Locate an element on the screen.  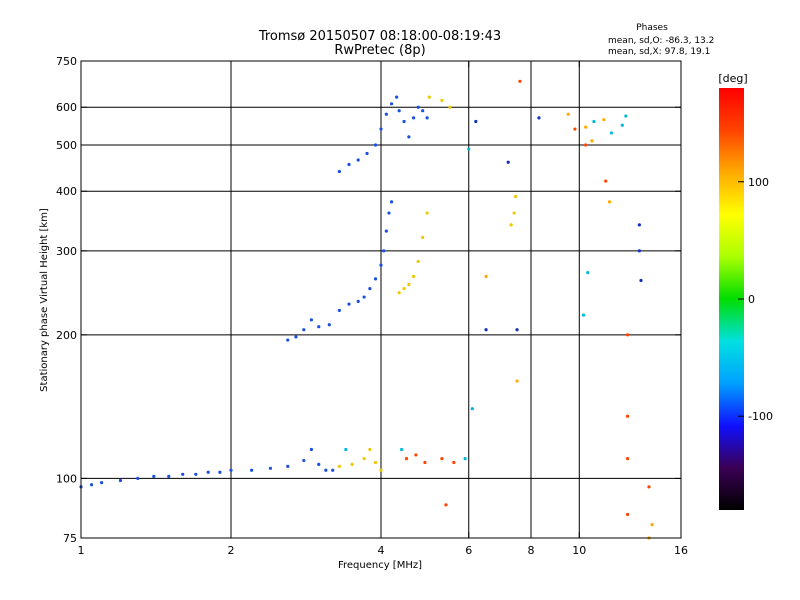
colorbar-tick-label: 100 is located at coordinates (758, 182).